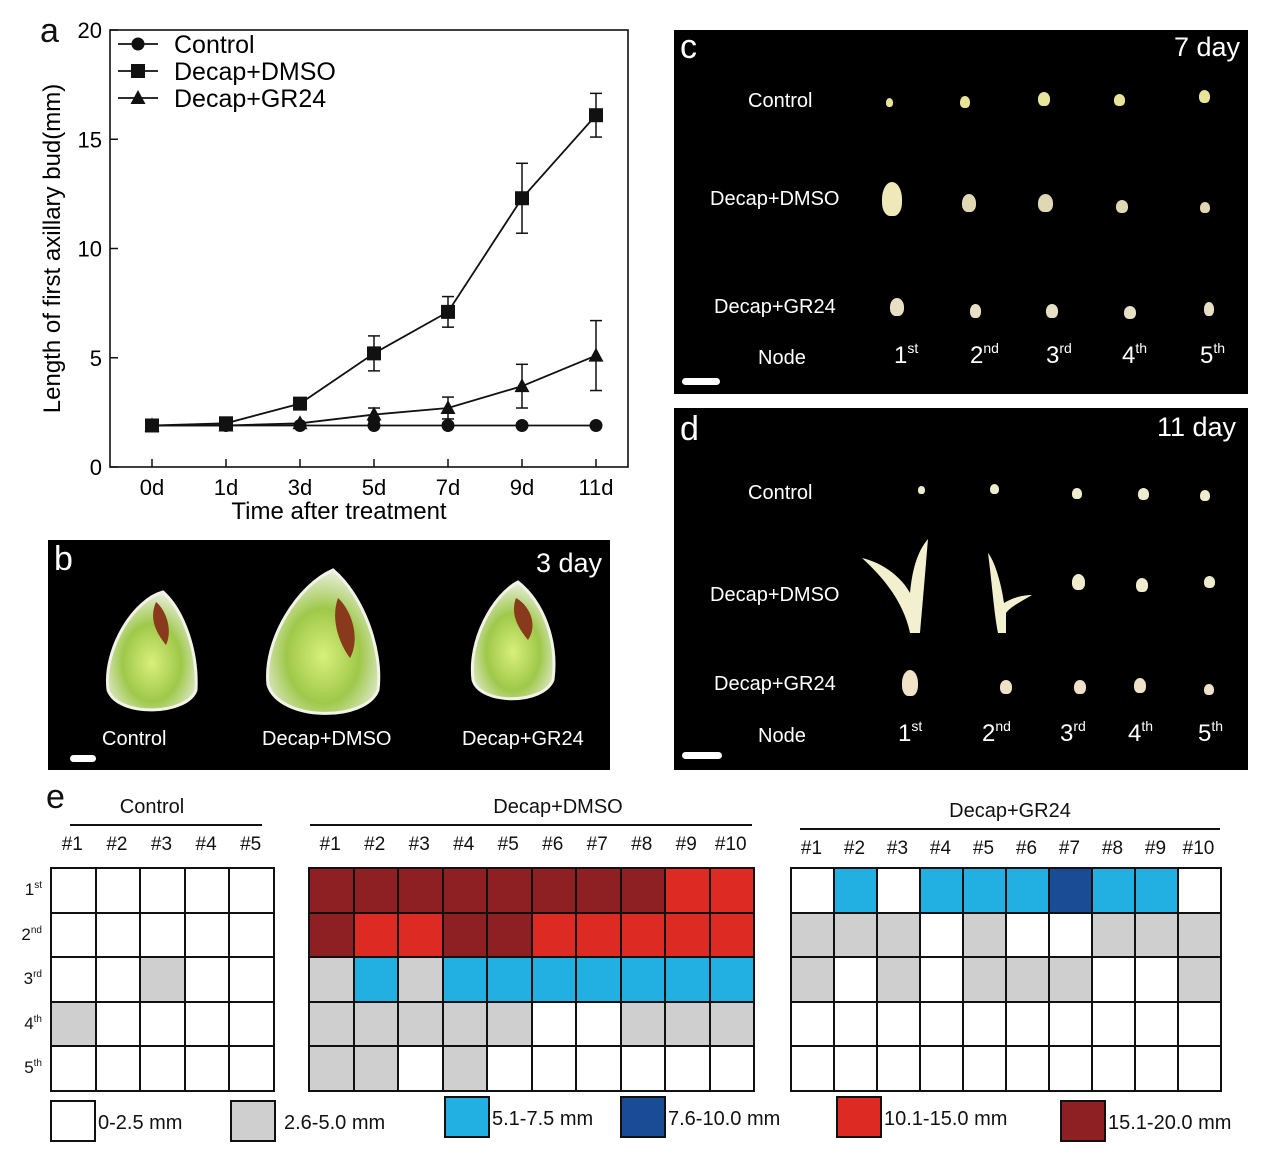 This screenshot has height=1156, width=1269. Describe the element at coordinates (558, 807) in the screenshot. I see `grid-title: Decap+DMSO` at that location.